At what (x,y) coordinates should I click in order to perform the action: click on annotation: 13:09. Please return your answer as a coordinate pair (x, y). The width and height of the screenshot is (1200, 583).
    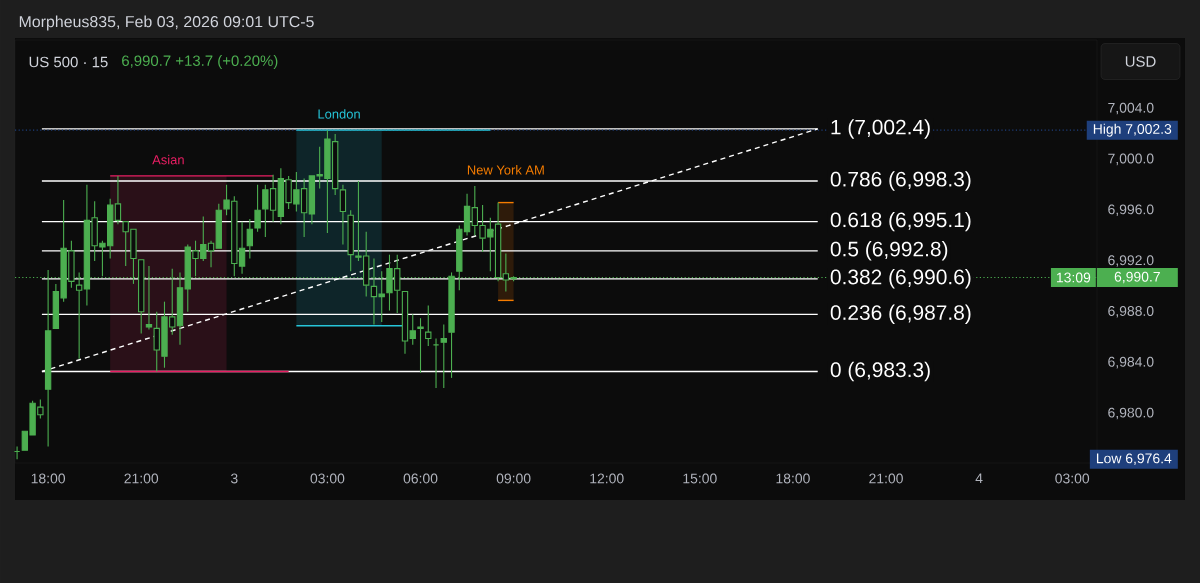
    Looking at the image, I should click on (1073, 277).